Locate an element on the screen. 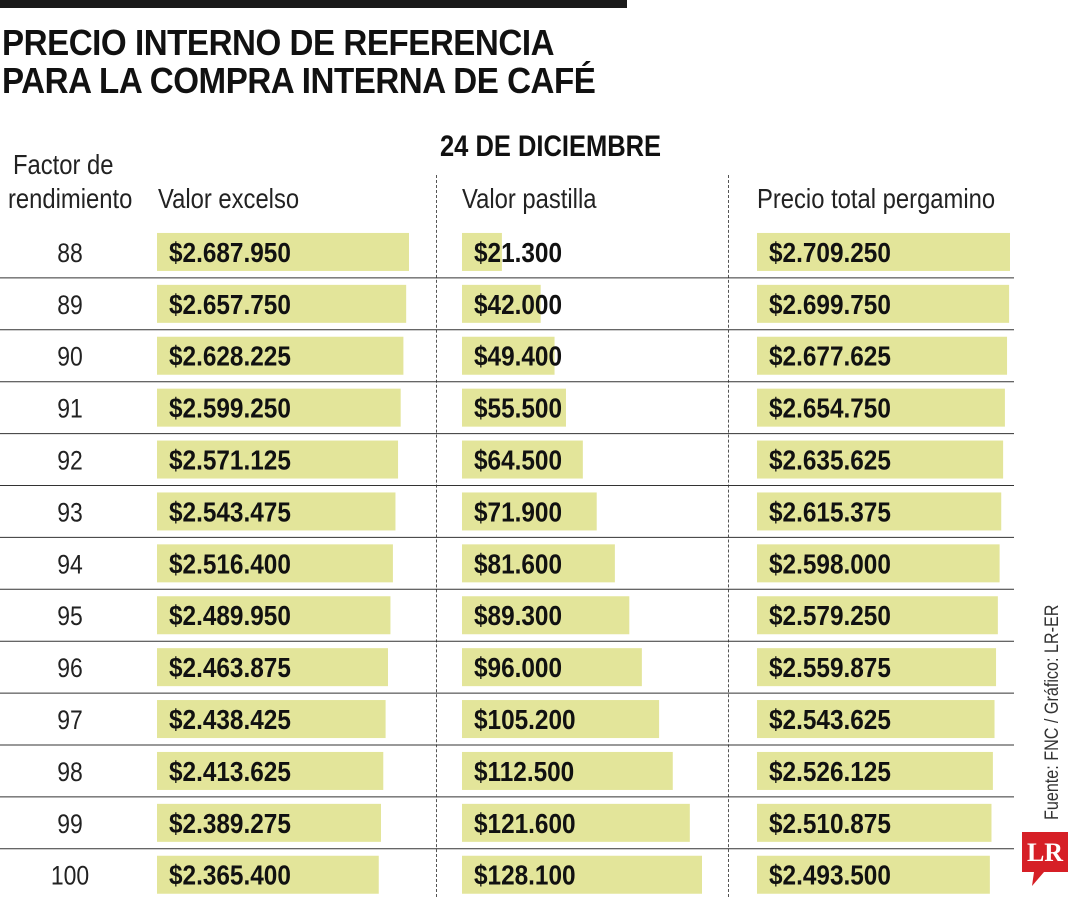  excelso-value-label: $2.657.750 is located at coordinates (230, 304).